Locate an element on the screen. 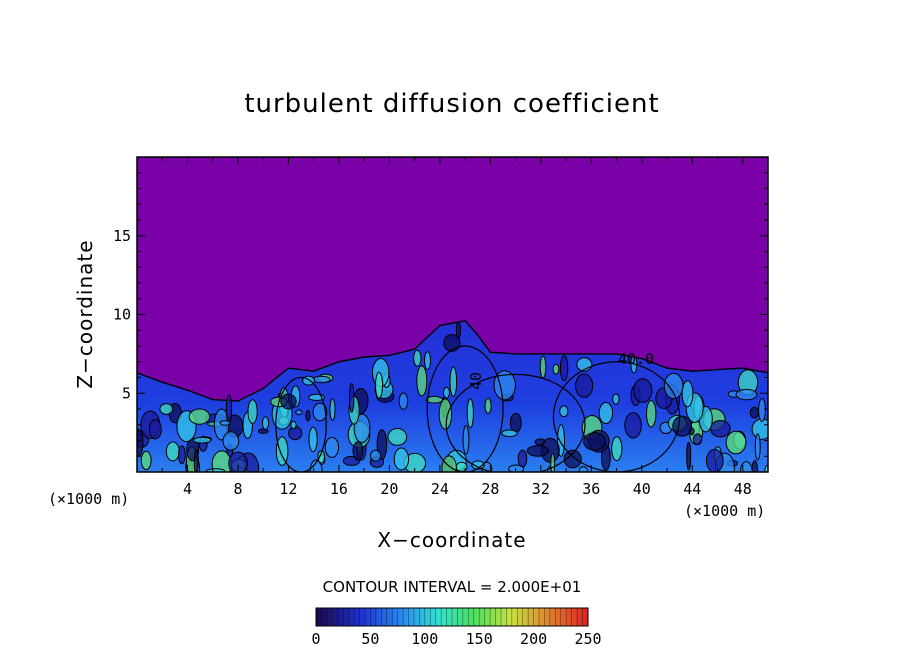 This screenshot has width=904, height=654. x-tick-label: 40 is located at coordinates (642, 489).